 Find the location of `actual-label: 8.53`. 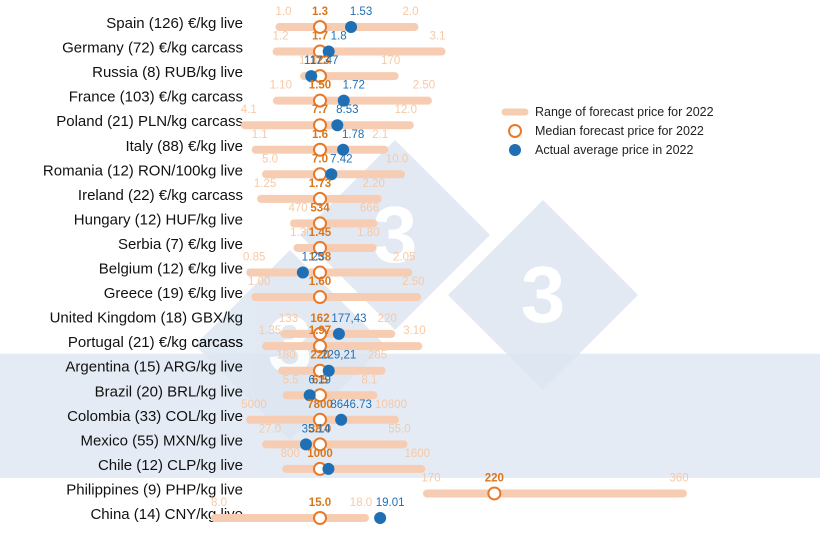

actual-label: 8.53 is located at coordinates (347, 110).